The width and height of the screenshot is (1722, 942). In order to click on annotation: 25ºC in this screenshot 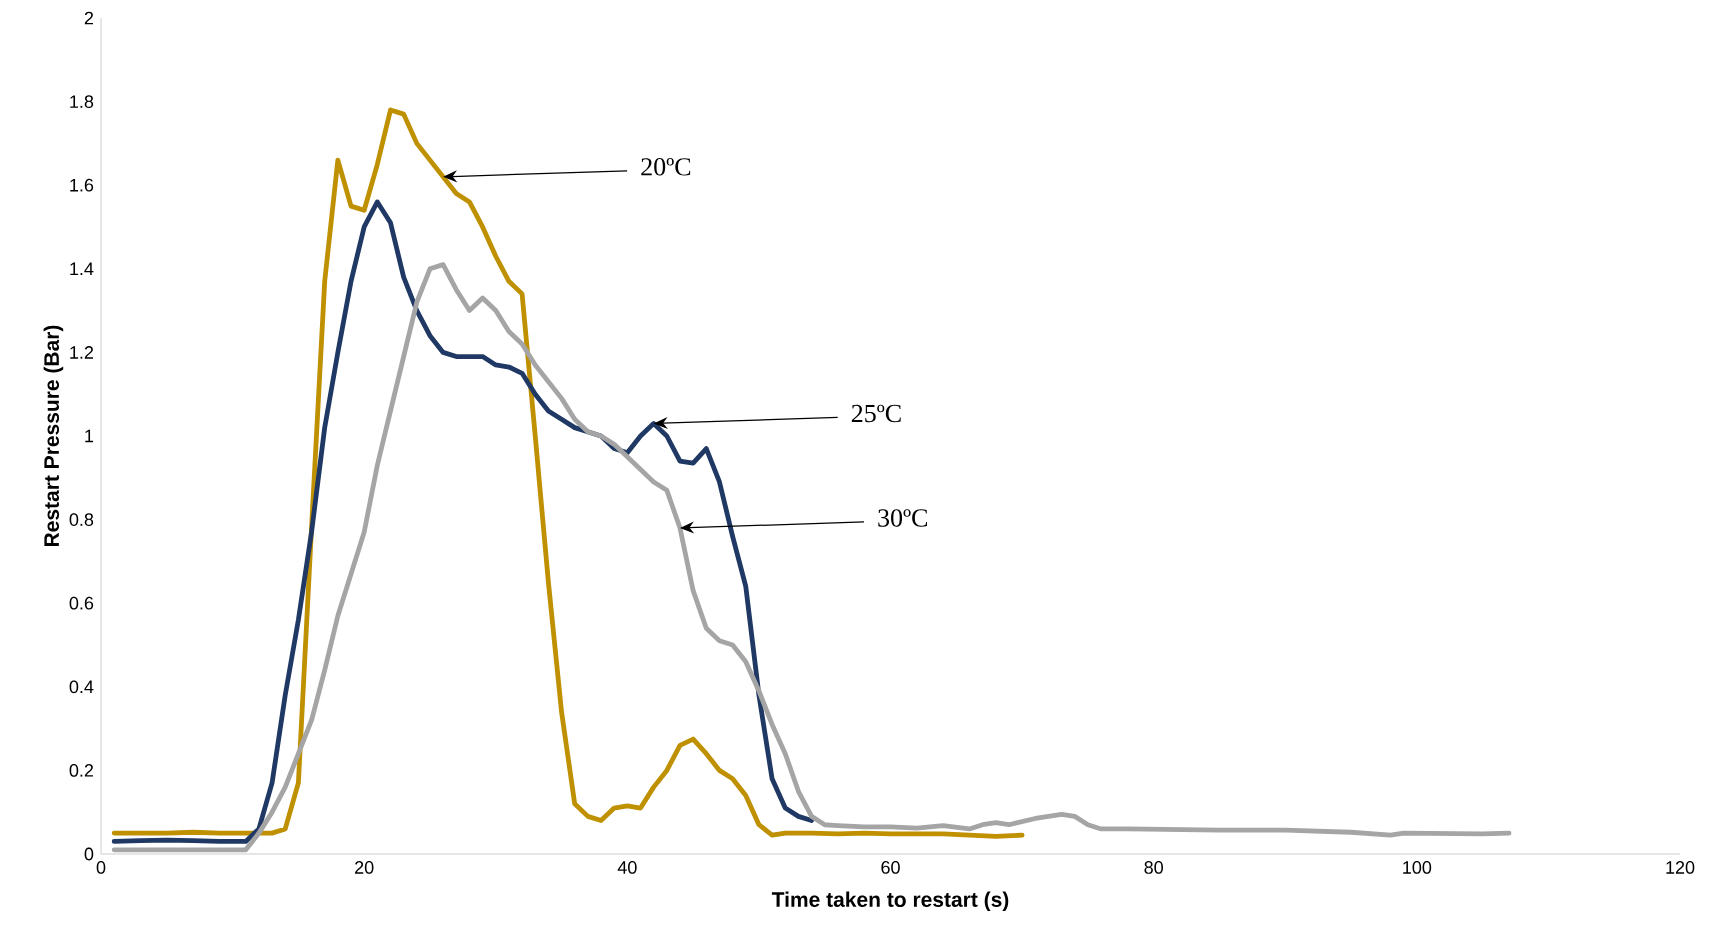, I will do `click(876, 413)`.